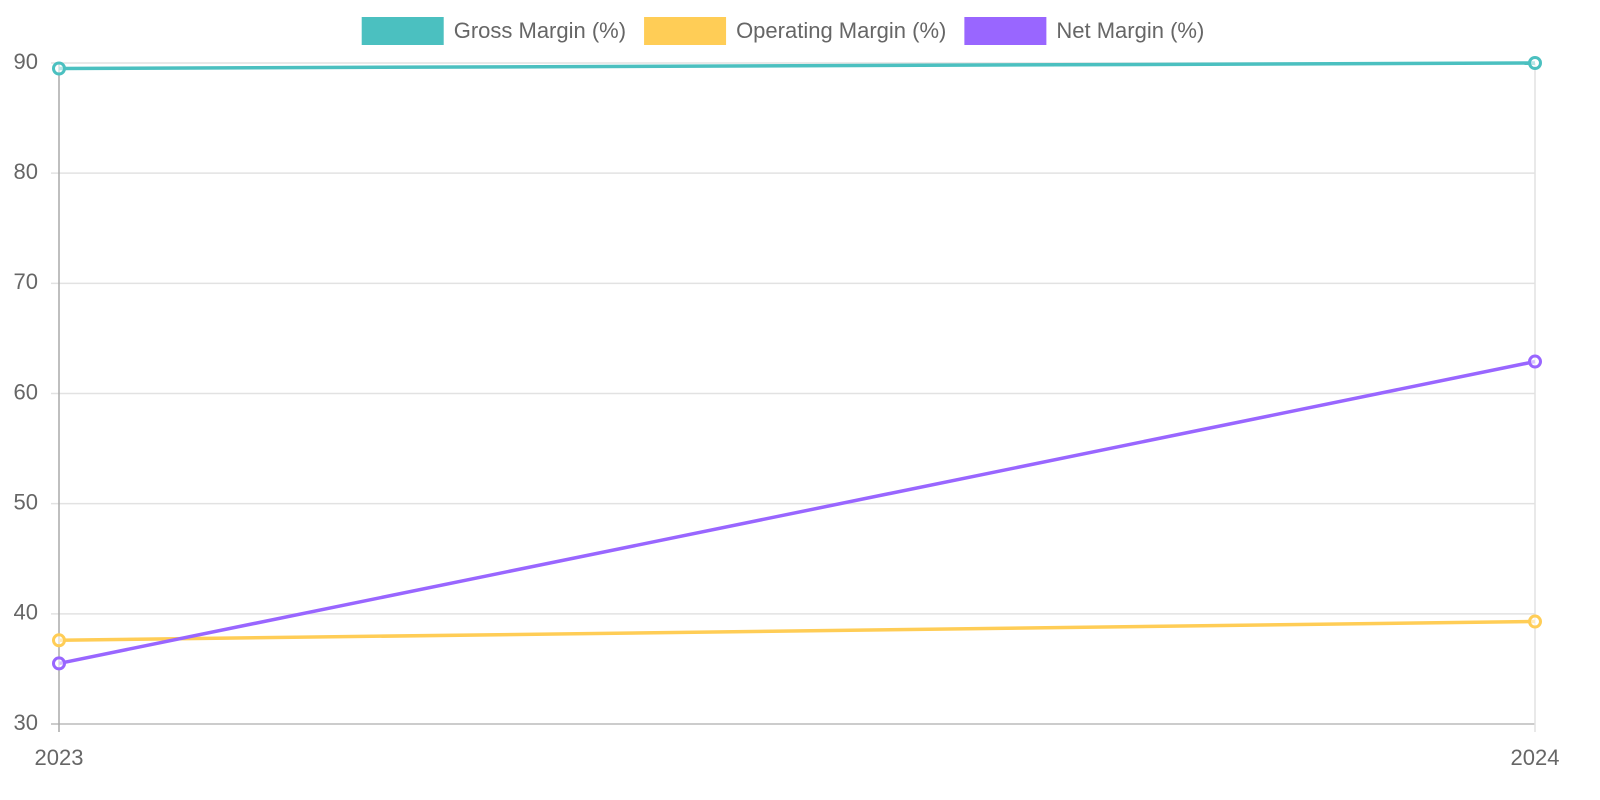 This screenshot has width=1600, height=800. What do you see at coordinates (1130, 30) in the screenshot?
I see `legend-label: Net Margin (%)` at bounding box center [1130, 30].